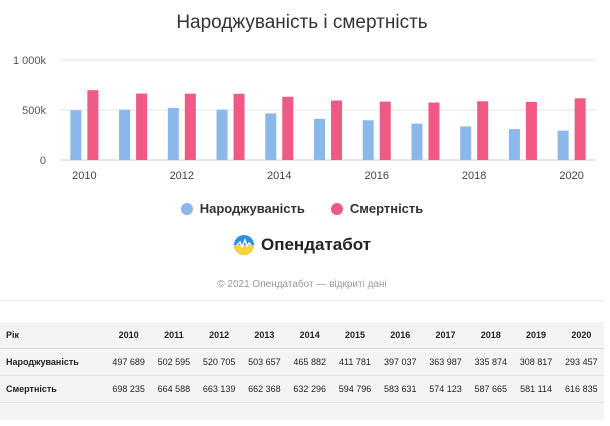  What do you see at coordinates (129, 362) in the screenshot?
I see `table-cell: 497 689` at bounding box center [129, 362].